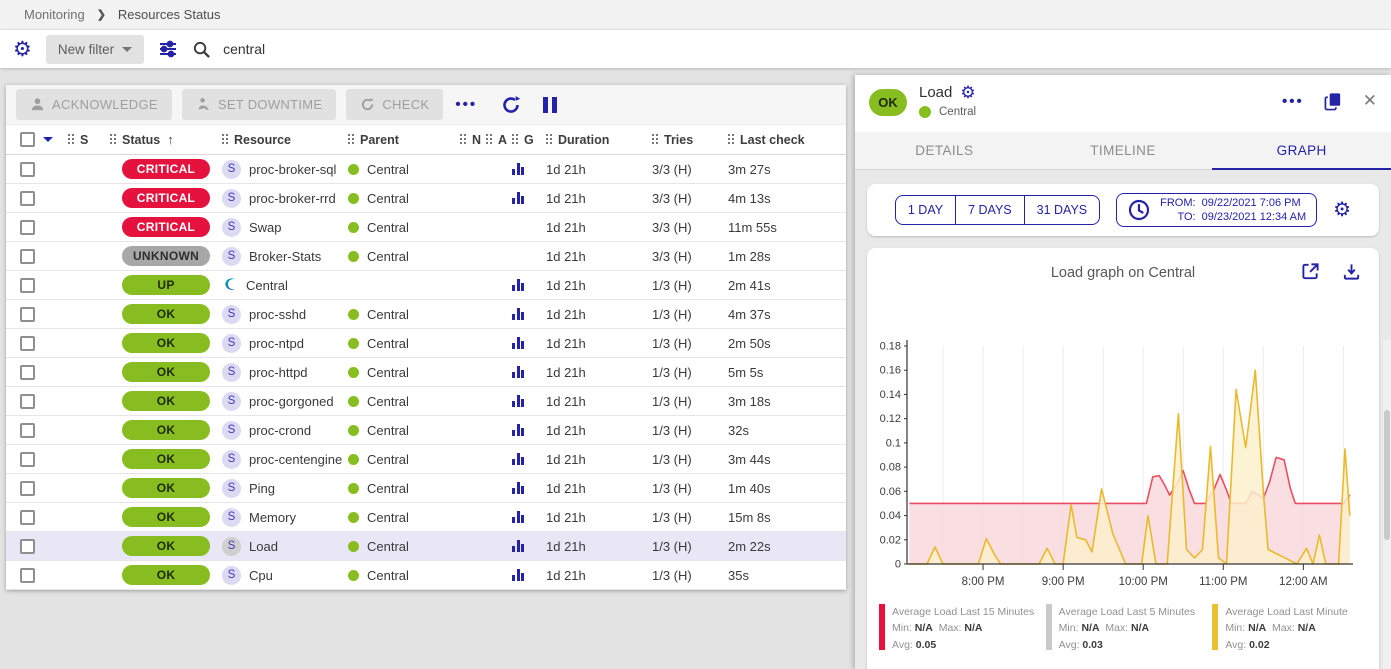 Image resolution: width=1391 pixels, height=669 pixels. I want to click on pause-autorefresh-button, so click(550, 104).